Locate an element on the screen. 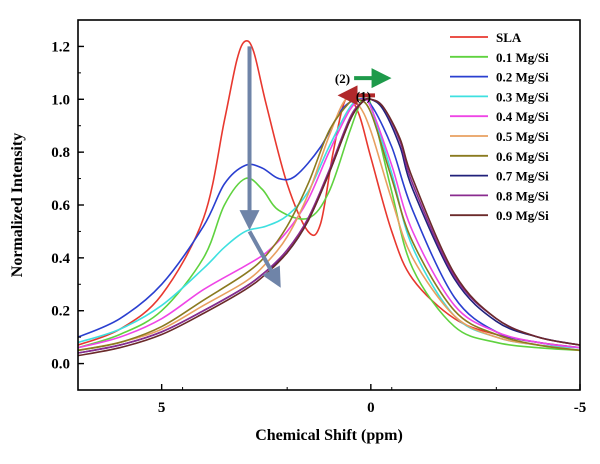 The height and width of the screenshot is (464, 600). legend-label-5: 0.5 Mg/Si is located at coordinates (522, 136).